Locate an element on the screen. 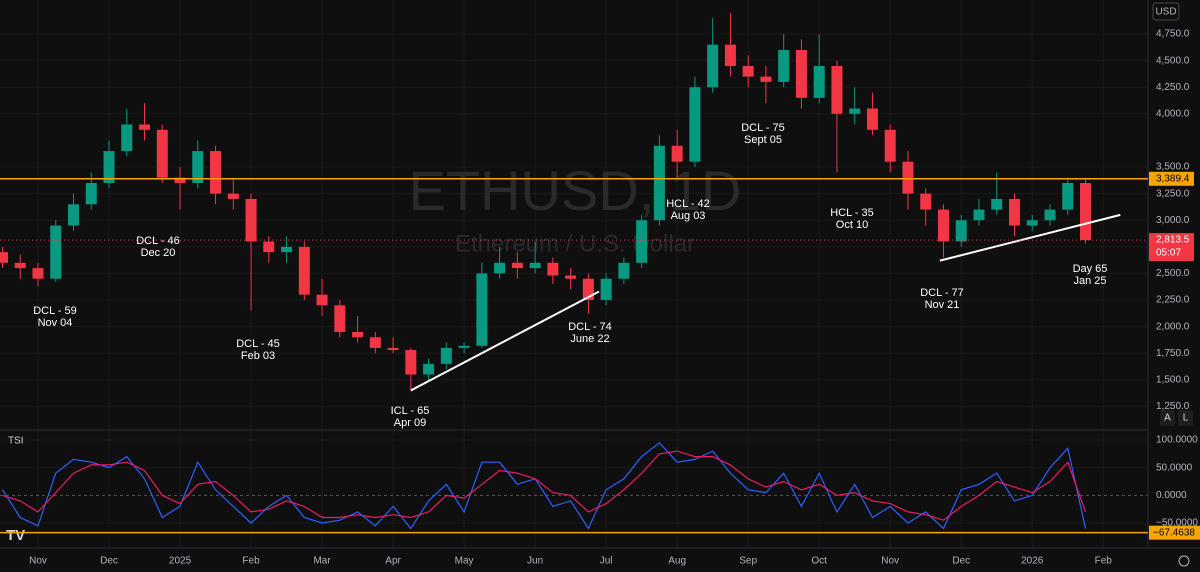  x-tick-label: Apr is located at coordinates (393, 561).